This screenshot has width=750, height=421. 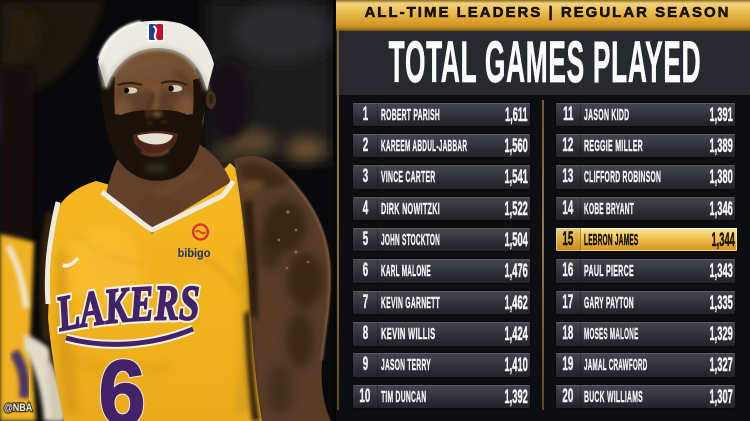 I want to click on svg-text: 6, so click(x=121, y=381).